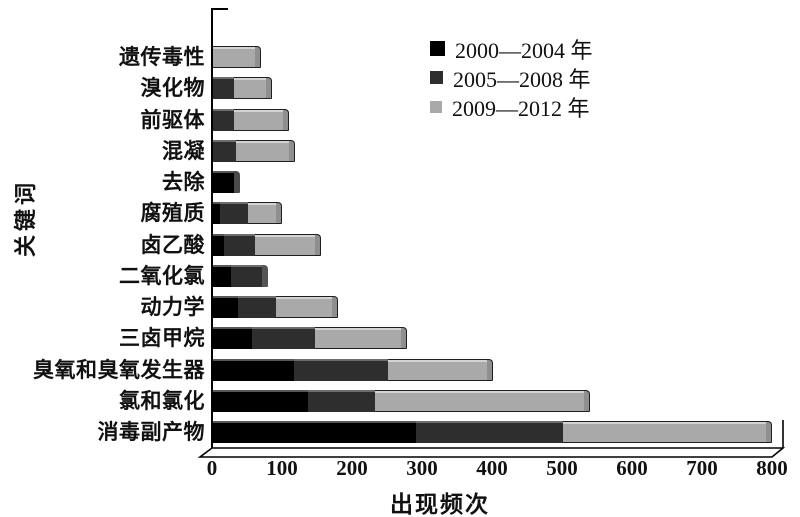 This screenshot has width=800, height=517. What do you see at coordinates (172, 307) in the screenshot?
I see `category-label: 动力学` at bounding box center [172, 307].